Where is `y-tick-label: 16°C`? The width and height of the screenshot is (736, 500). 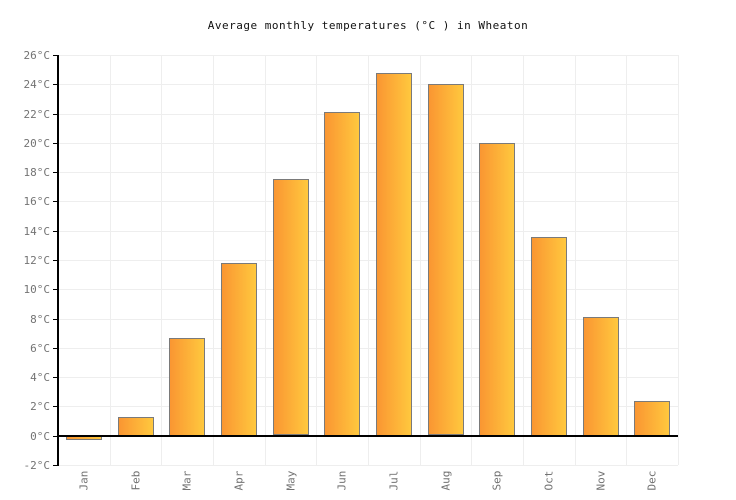
y-tick-label: 16°C is located at coordinates (37, 201).